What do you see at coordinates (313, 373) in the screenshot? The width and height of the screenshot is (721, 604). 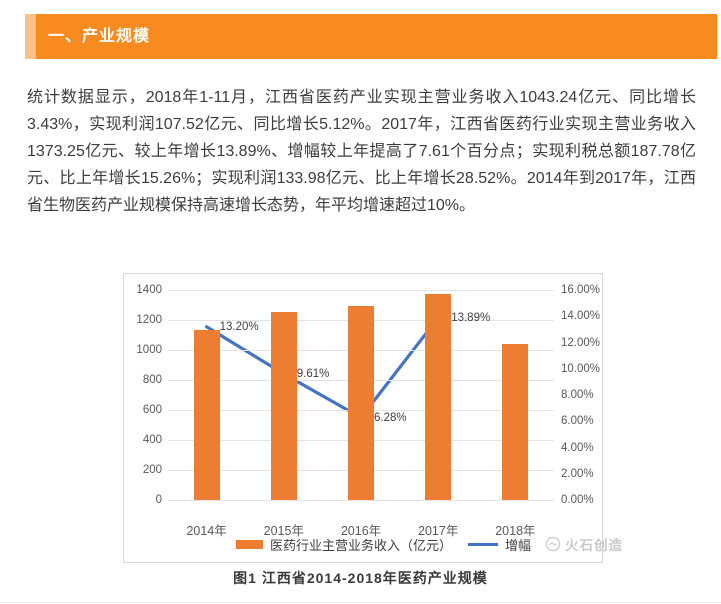 I see `line-data-label: 9.61%` at bounding box center [313, 373].